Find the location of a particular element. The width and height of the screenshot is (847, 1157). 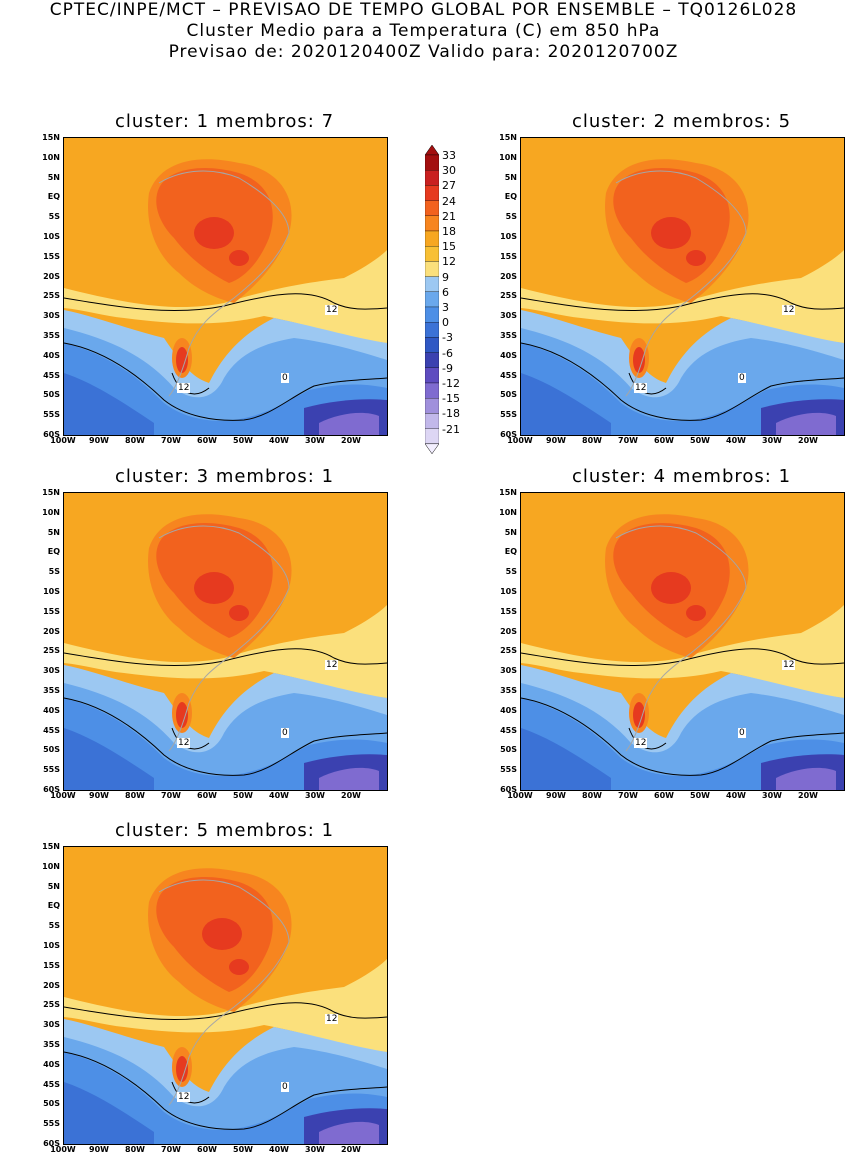

lon-tick-label: 30W is located at coordinates (315, 1149).